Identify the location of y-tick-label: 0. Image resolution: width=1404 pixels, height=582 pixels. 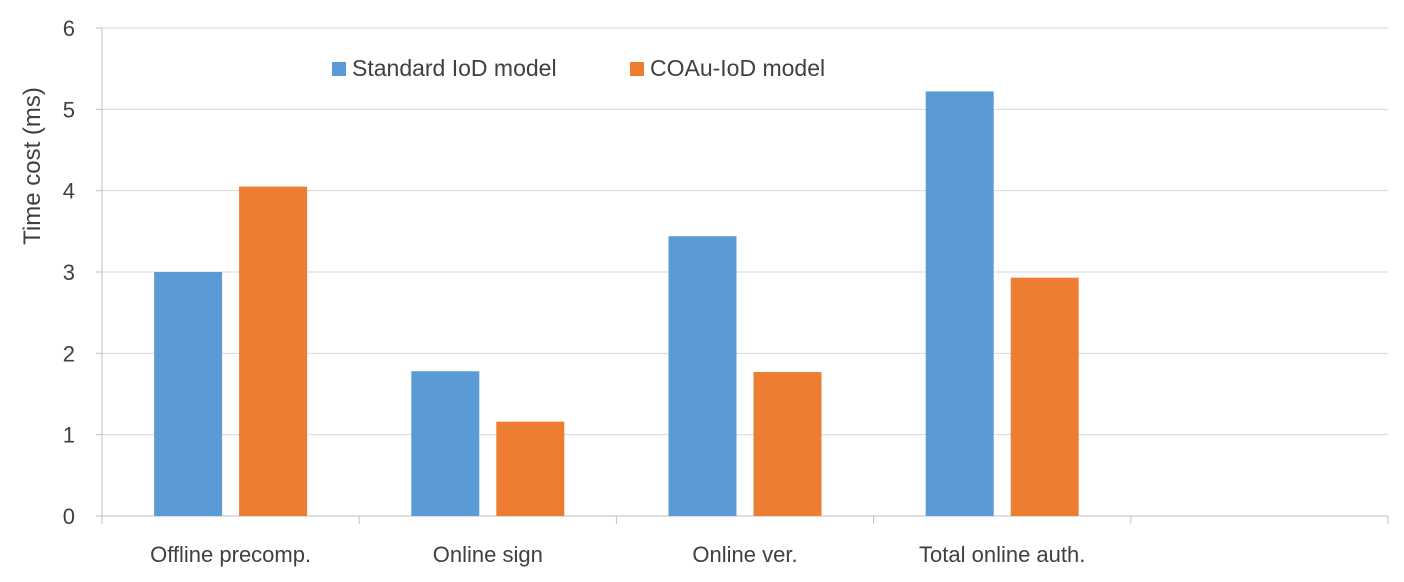
(69, 516).